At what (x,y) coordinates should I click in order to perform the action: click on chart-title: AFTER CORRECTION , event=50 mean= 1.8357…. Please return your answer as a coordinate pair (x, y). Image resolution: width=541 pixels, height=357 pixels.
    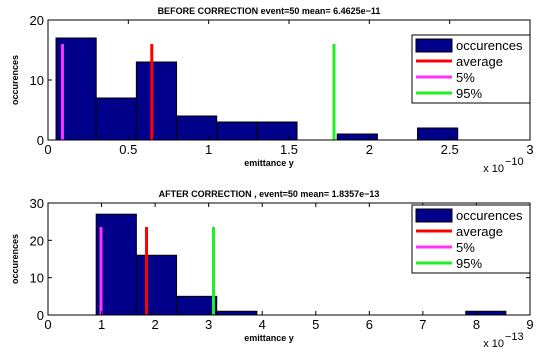
    Looking at the image, I should click on (269, 194).